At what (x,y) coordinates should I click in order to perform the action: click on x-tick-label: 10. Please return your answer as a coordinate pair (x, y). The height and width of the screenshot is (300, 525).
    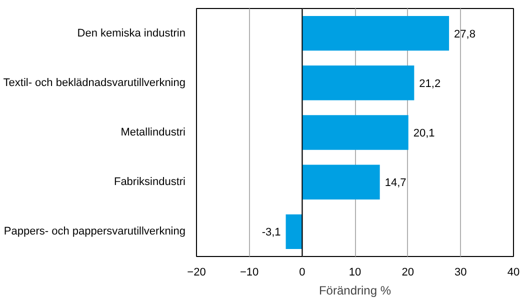
    Looking at the image, I should click on (355, 272).